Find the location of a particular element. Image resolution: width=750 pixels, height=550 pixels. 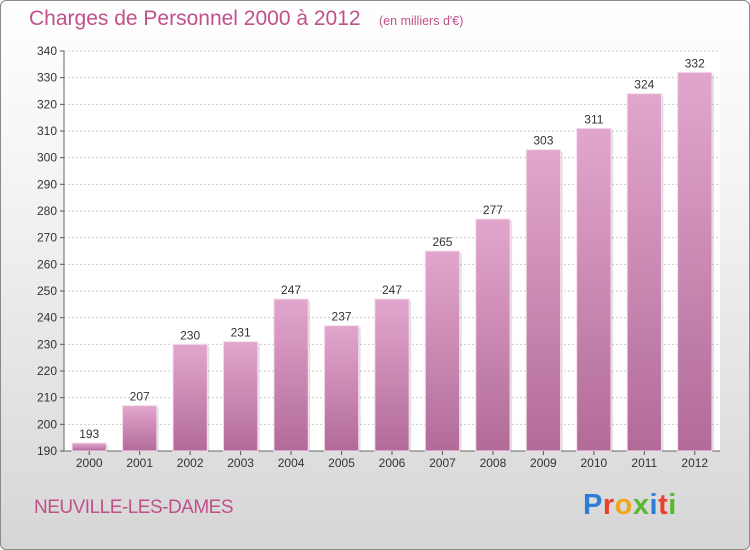

bar-2000 is located at coordinates (89, 447).